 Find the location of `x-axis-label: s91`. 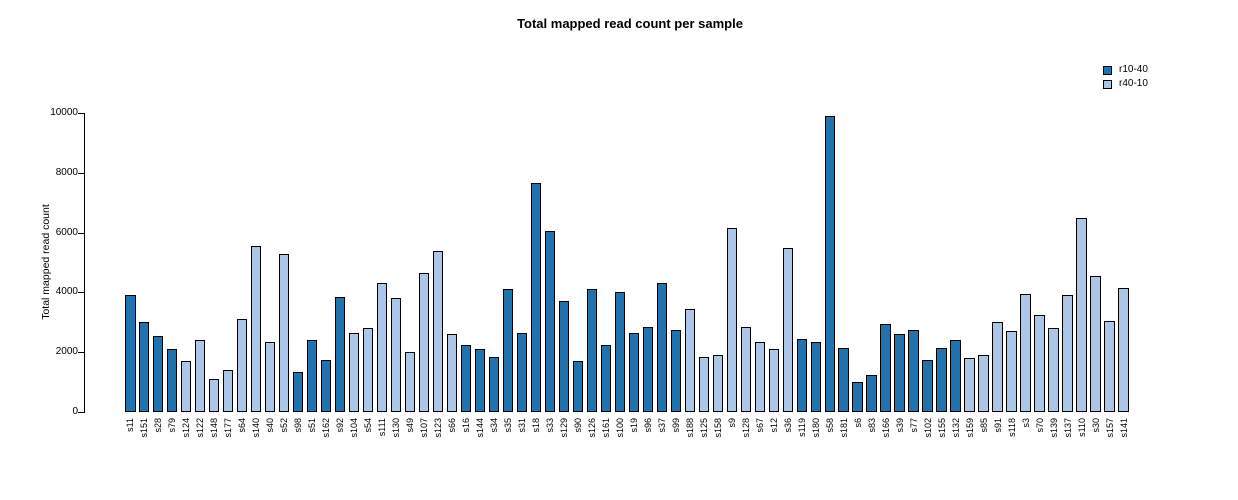

x-axis-label: s91 is located at coordinates (997, 425).